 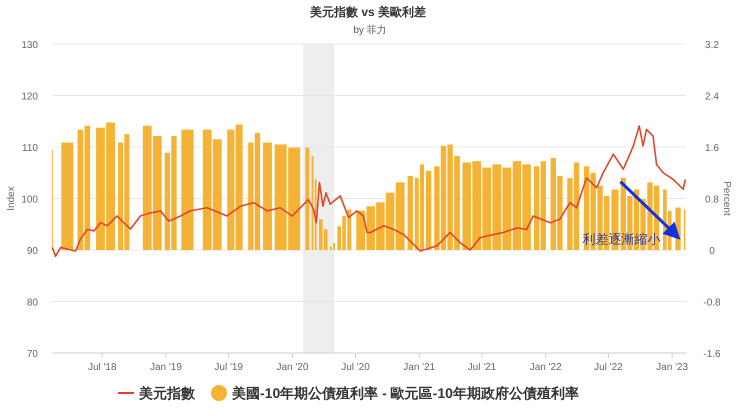 What do you see at coordinates (102, 367) in the screenshot?
I see `x-tick-label: Jul '18` at bounding box center [102, 367].